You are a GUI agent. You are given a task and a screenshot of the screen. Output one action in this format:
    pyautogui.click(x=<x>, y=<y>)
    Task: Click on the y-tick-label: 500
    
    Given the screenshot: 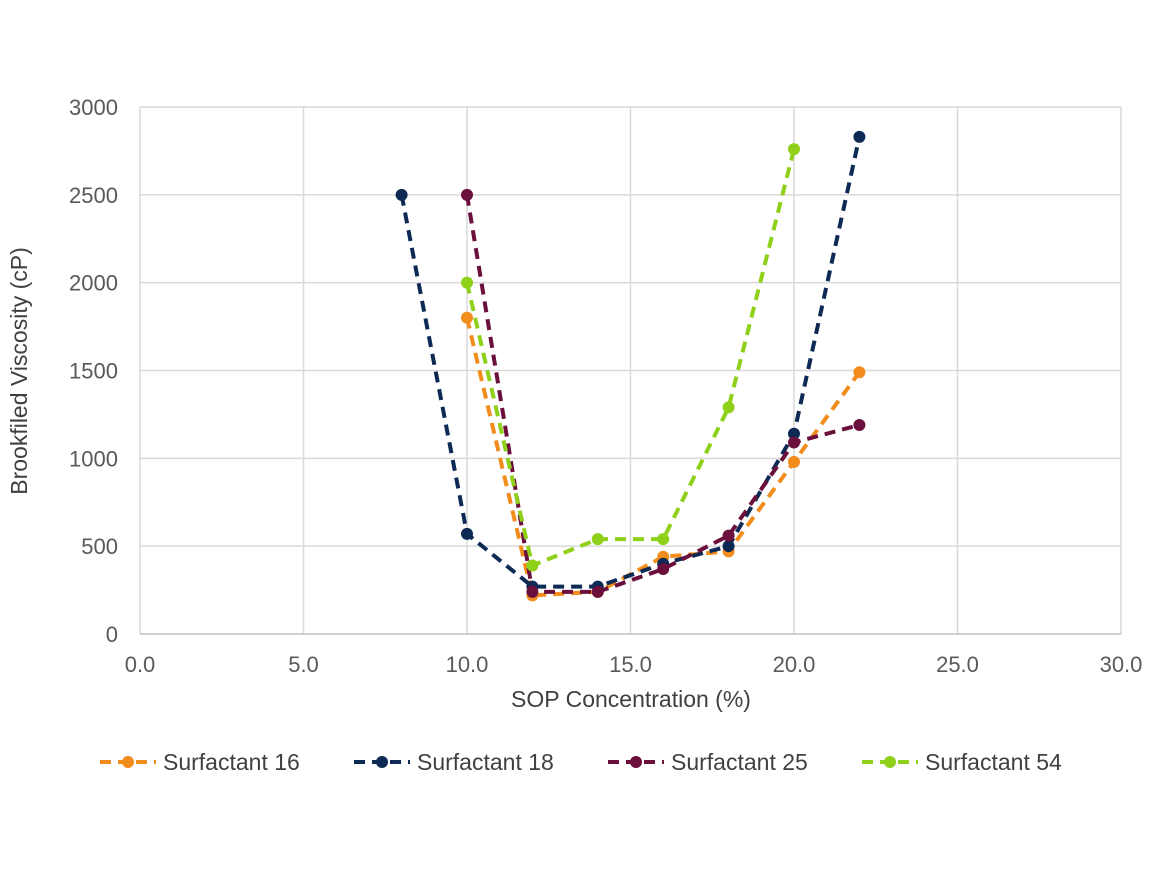 What is the action you would take?
    pyautogui.click(x=99, y=546)
    